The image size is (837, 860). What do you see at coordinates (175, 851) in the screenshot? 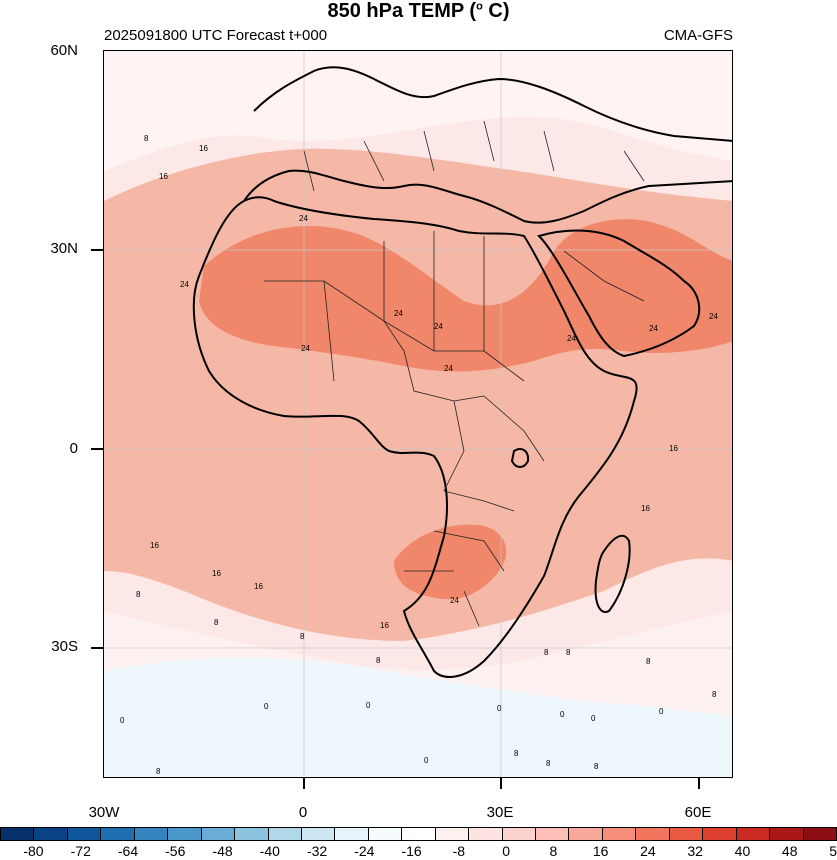
I see `colorbar-label: -56` at bounding box center [175, 851].